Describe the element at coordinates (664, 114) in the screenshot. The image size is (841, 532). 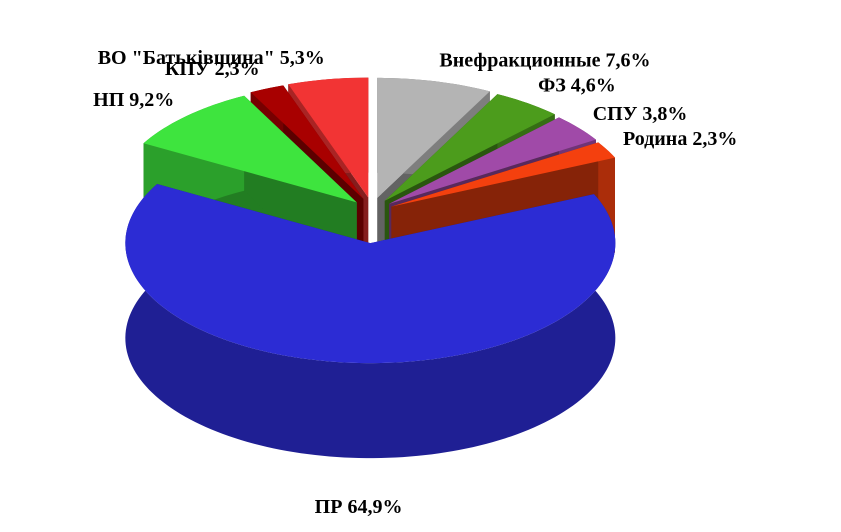
I see `value-label: 3,8%` at that location.